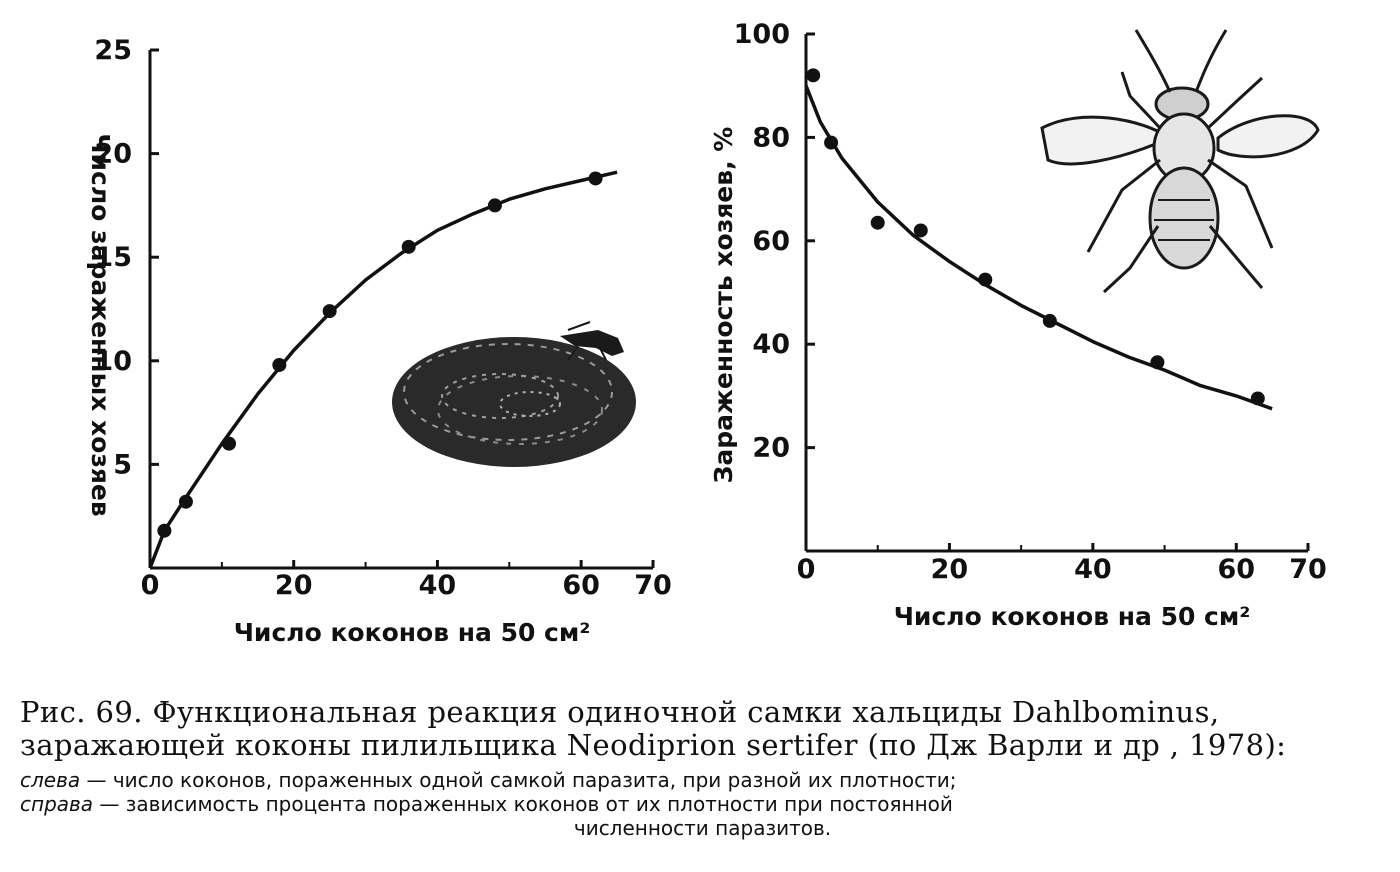 The height and width of the screenshot is (872, 1400). I want to click on right-y-tick-label: 20, so click(771, 448).